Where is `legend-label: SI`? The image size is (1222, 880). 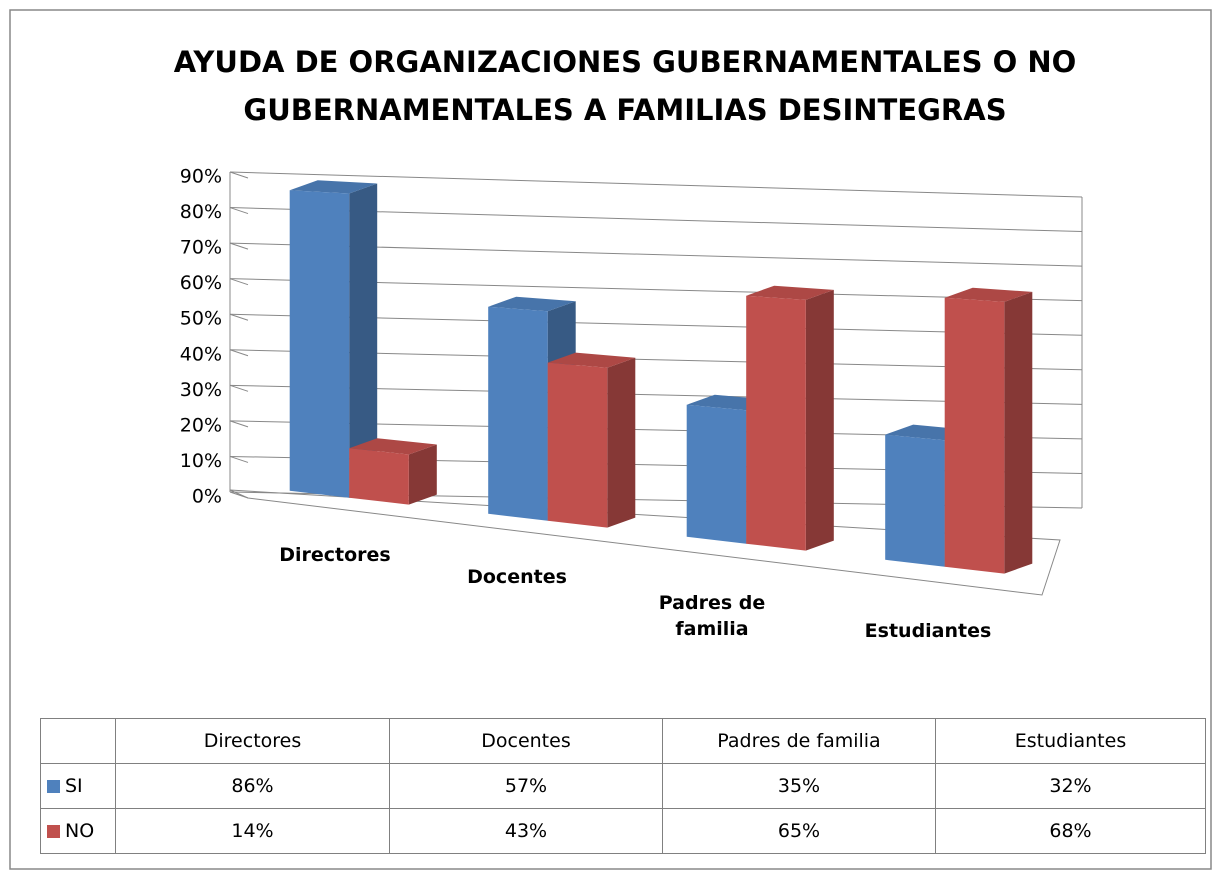
legend-label: SI is located at coordinates (74, 786).